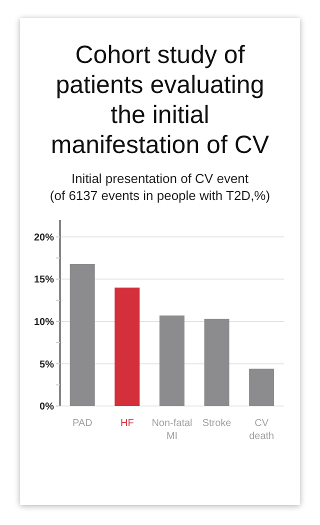 The height and width of the screenshot is (525, 320). I want to click on chart-subtitle: Initial presentation of CV event (of 6137 events in people with T2D,%), so click(160, 187).